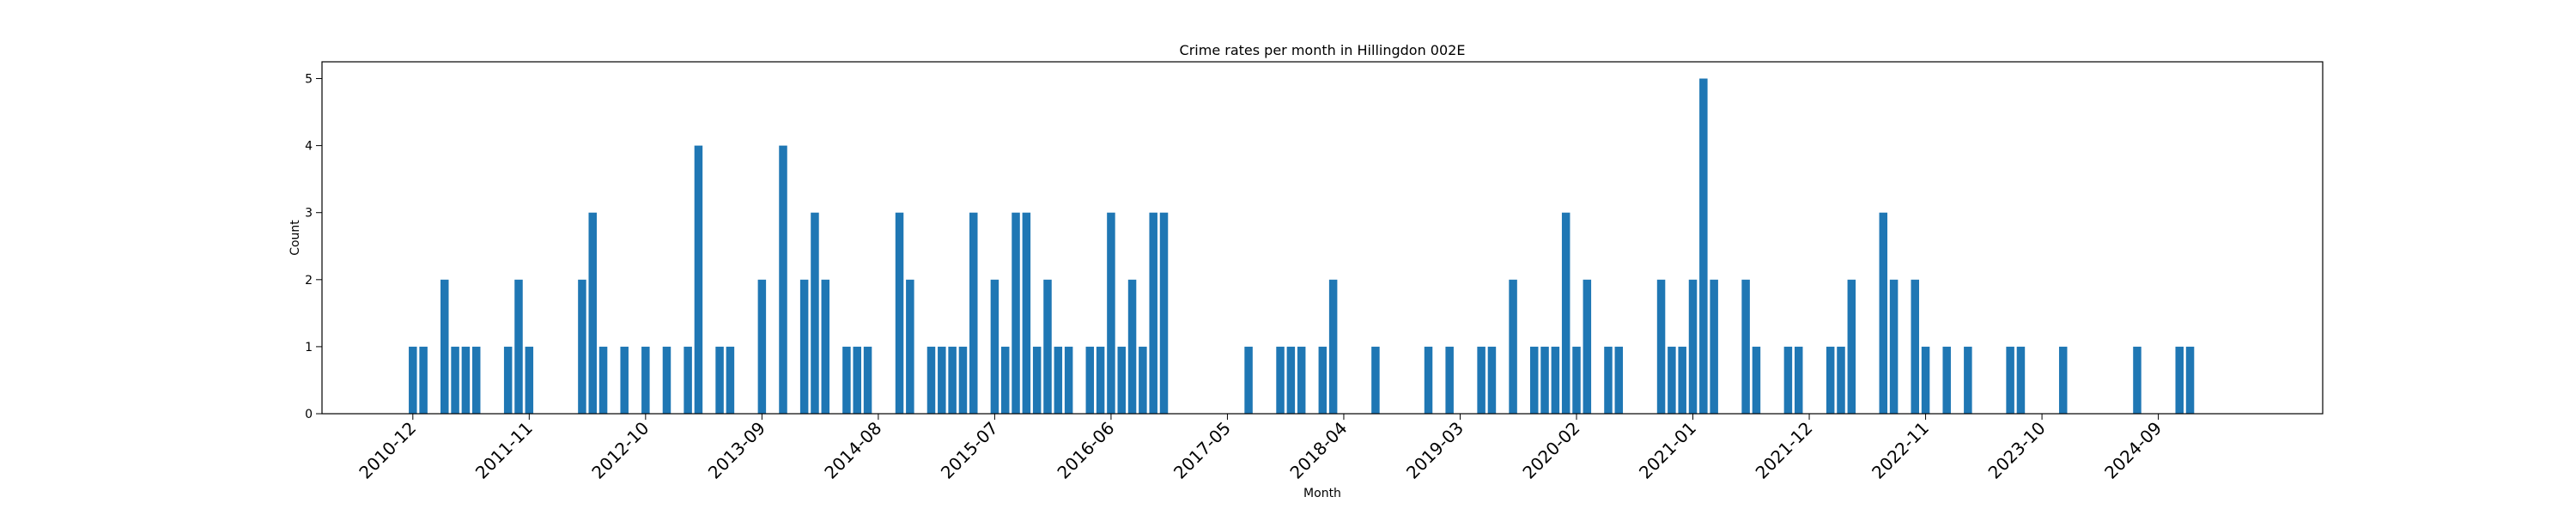 This screenshot has width=2576, height=515. What do you see at coordinates (1323, 50) in the screenshot?
I see `chart-title: Crime rates per month in Hillingdon 002E` at bounding box center [1323, 50].